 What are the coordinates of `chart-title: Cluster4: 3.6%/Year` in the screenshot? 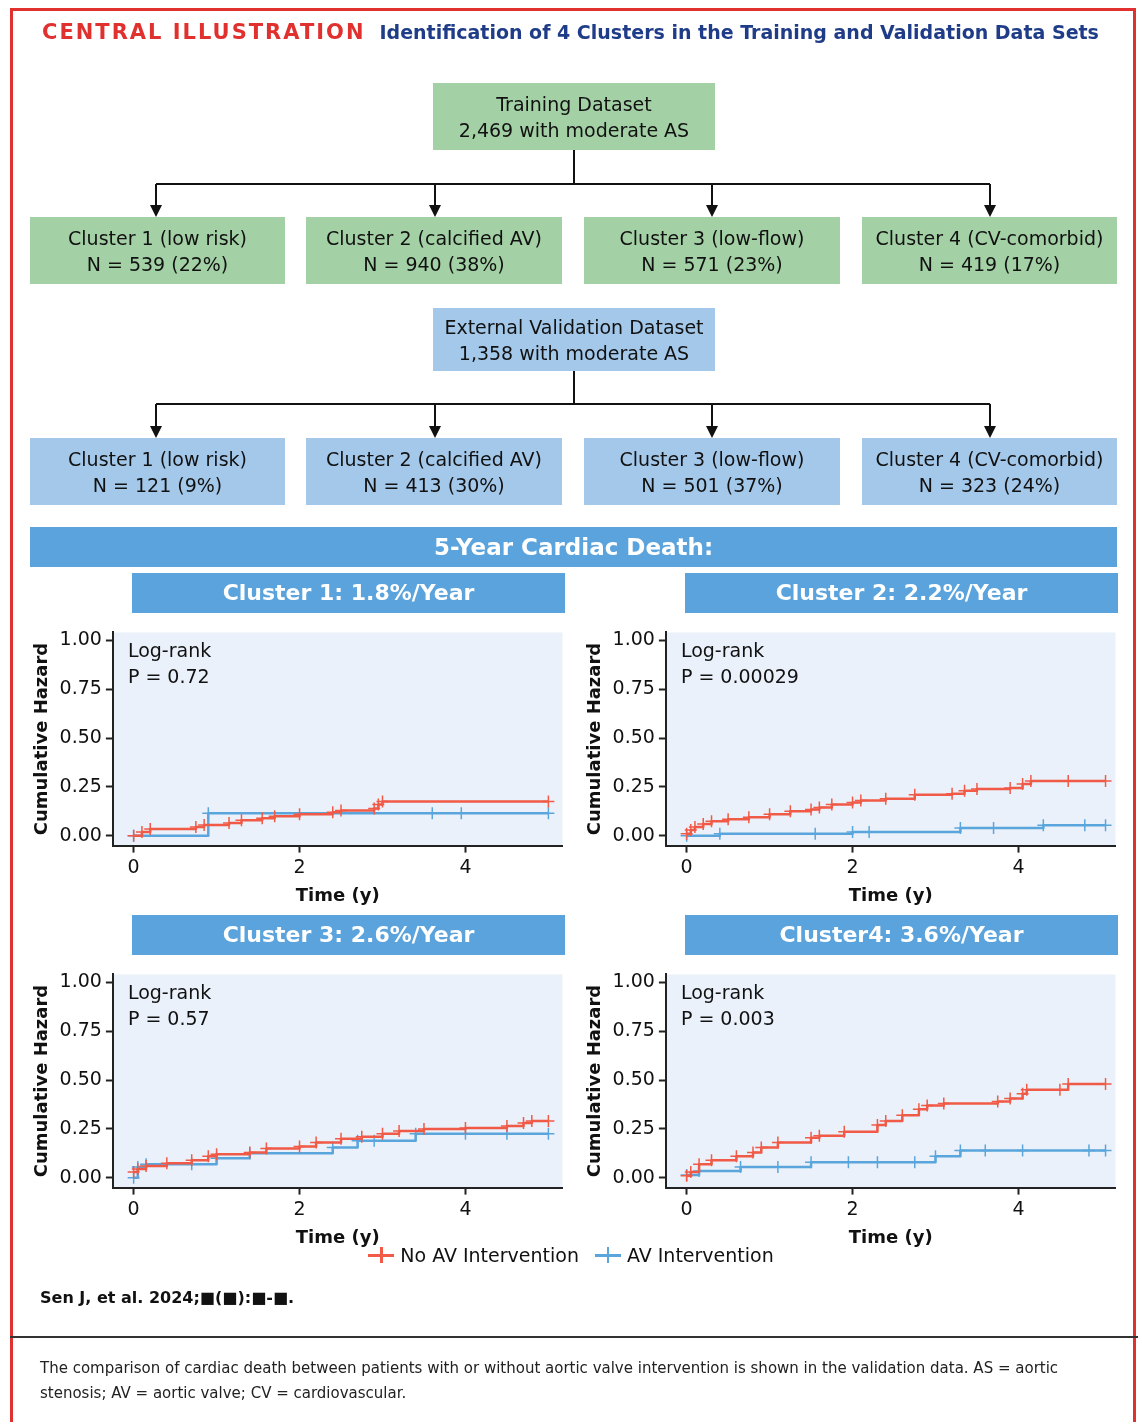 It's located at (901, 935).